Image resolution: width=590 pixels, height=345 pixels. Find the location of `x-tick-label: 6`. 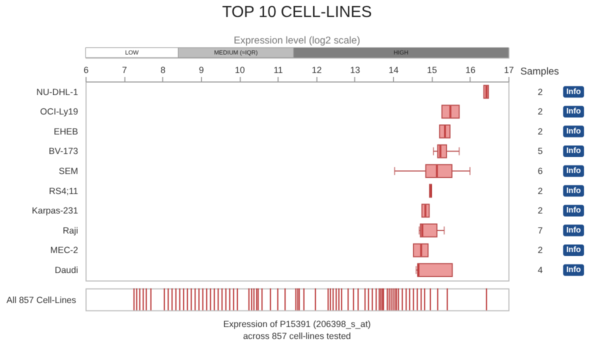

x-tick-label: 6 is located at coordinates (86, 70).